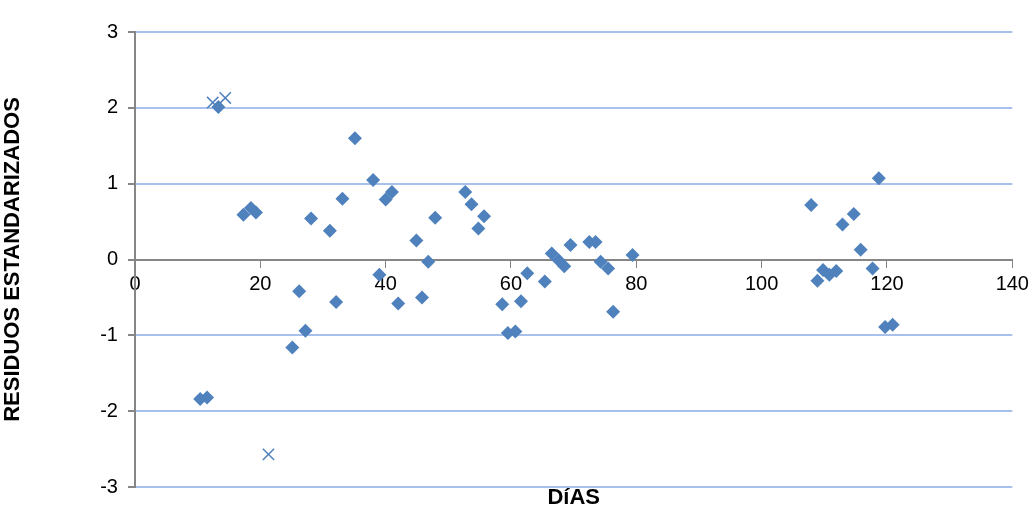 This screenshot has width=1035, height=515. What do you see at coordinates (887, 283) in the screenshot?
I see `x-tick-label: 120` at bounding box center [887, 283].